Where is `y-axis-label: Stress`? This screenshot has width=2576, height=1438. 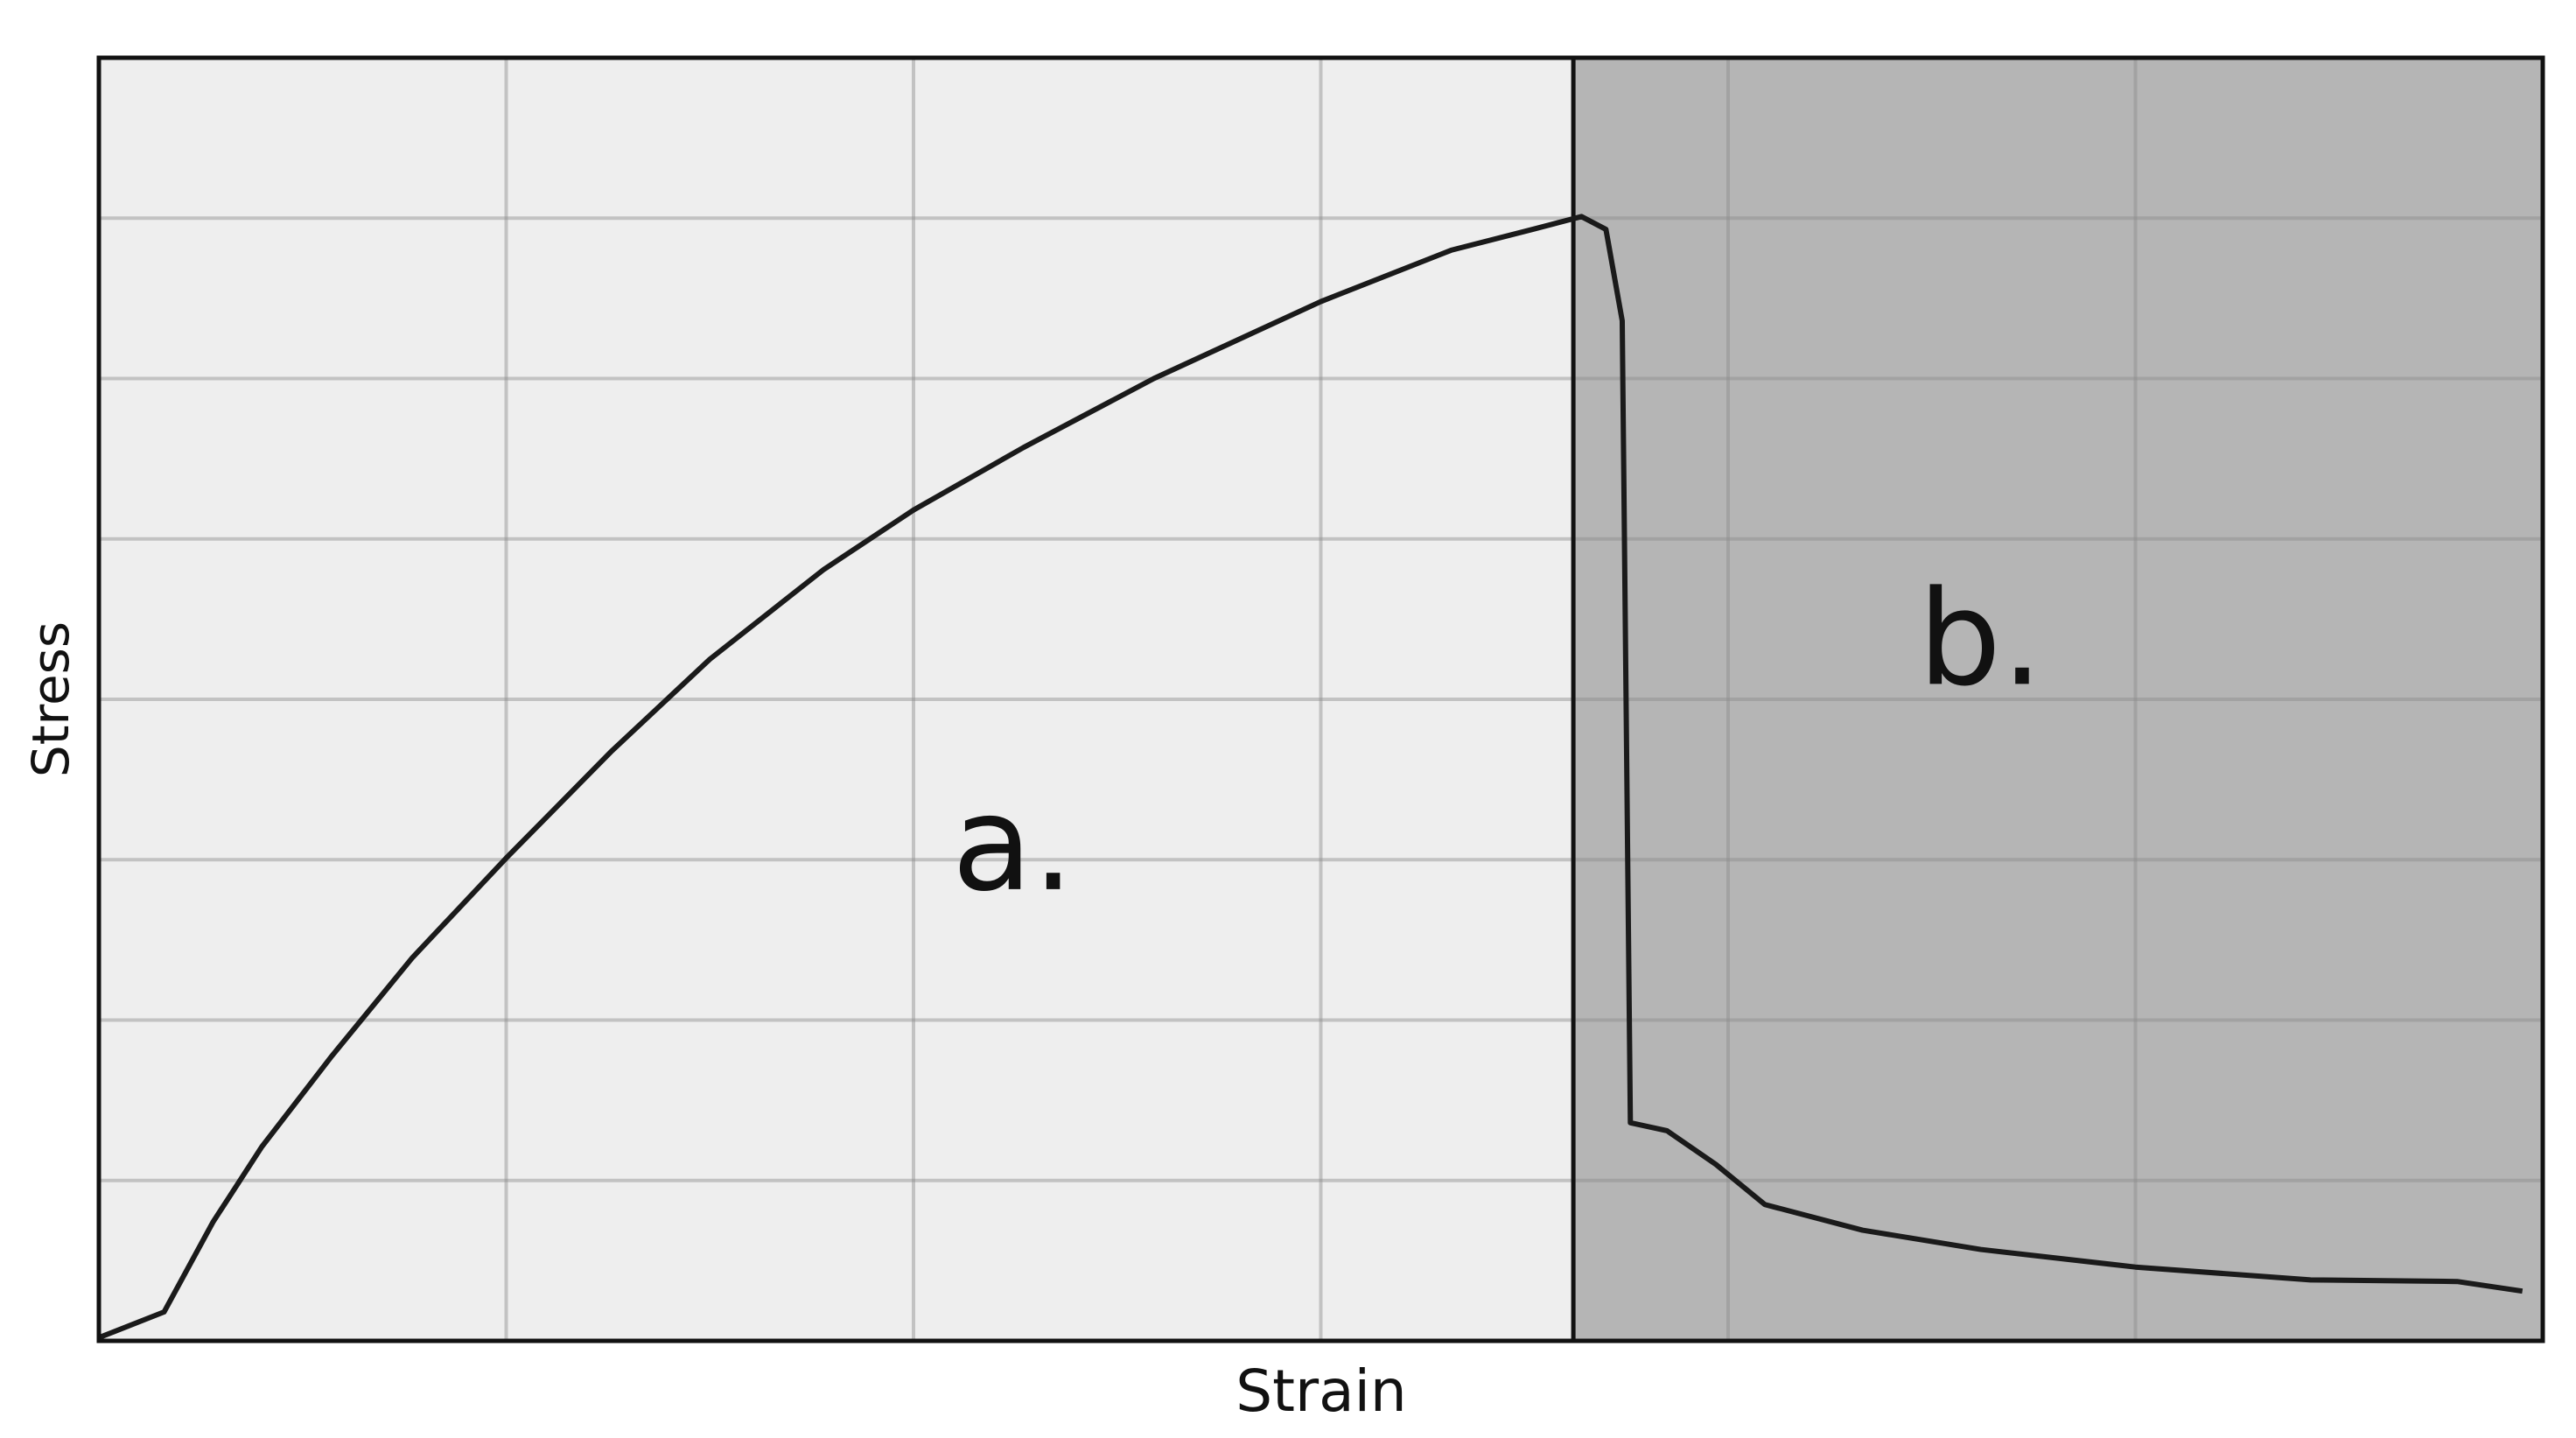 y-axis-label: Stress is located at coordinates (50, 699).